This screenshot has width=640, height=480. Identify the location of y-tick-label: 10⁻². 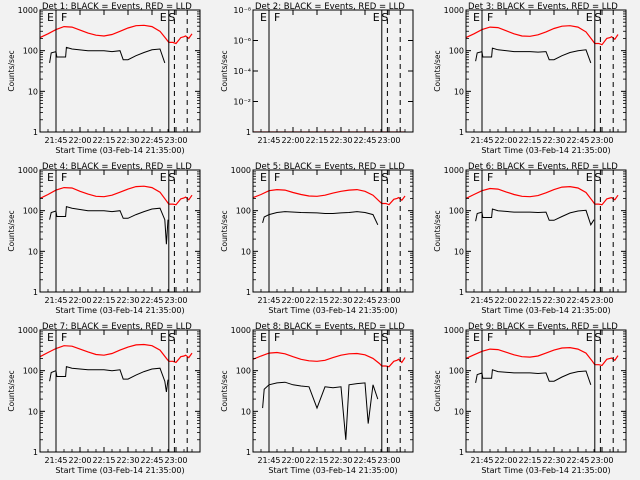
(242, 102).